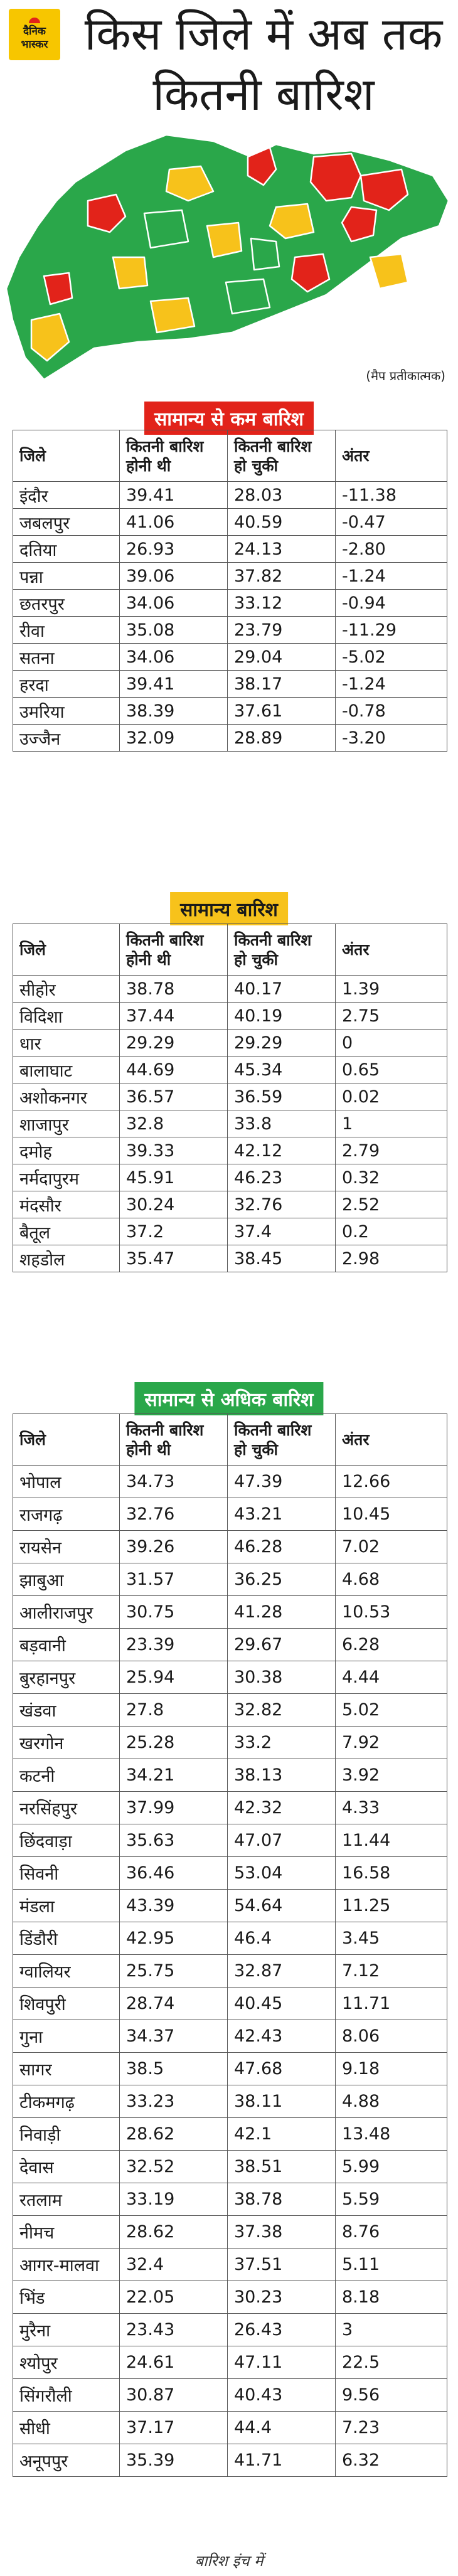 This screenshot has width=458, height=2576. Describe the element at coordinates (173, 2004) in the screenshot. I see `expected-cell: 28.74` at that location.